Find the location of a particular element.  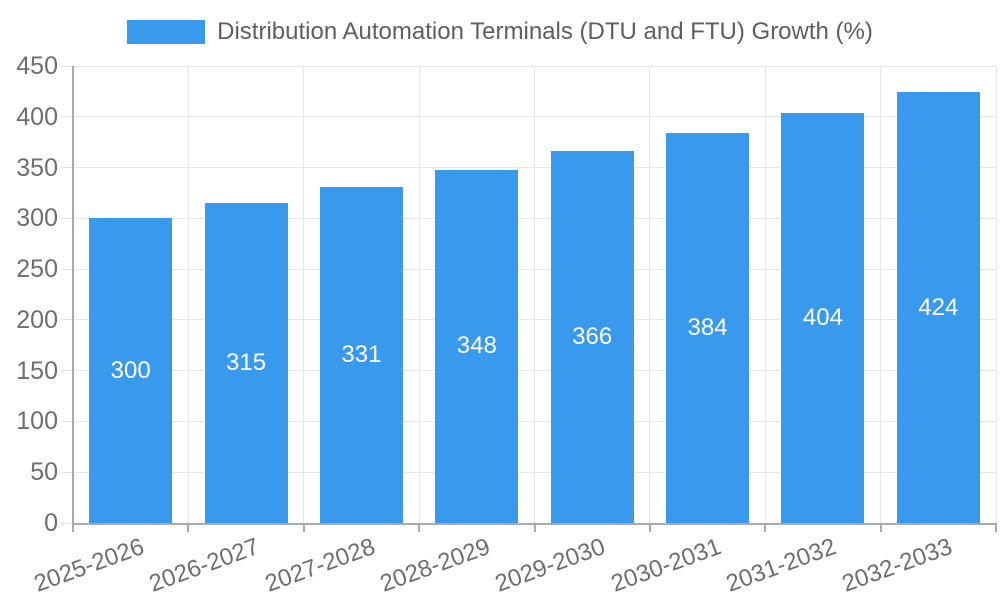

y-tick-label: 350 is located at coordinates (37, 167).